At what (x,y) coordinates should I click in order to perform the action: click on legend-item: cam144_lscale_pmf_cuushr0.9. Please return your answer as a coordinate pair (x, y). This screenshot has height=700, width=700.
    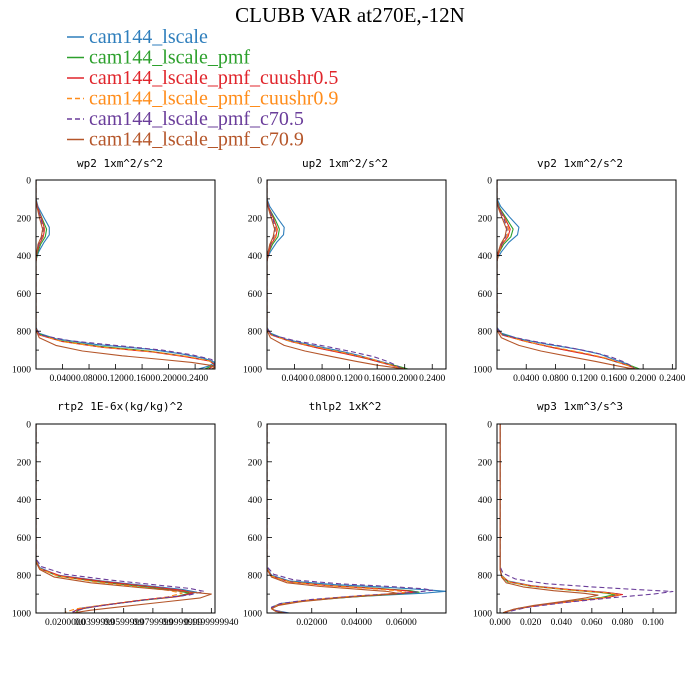
    Looking at the image, I should click on (202, 99).